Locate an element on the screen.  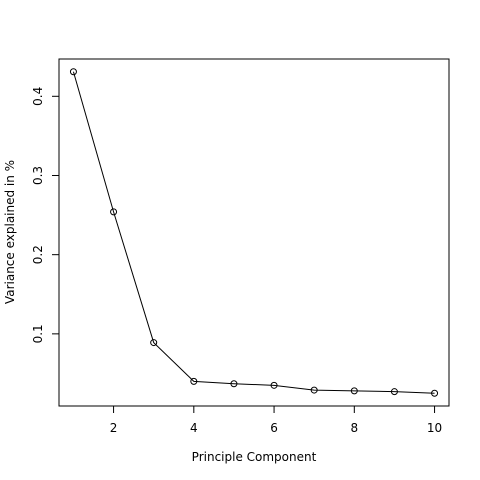
x-tick-label: 10 is located at coordinates (434, 428).